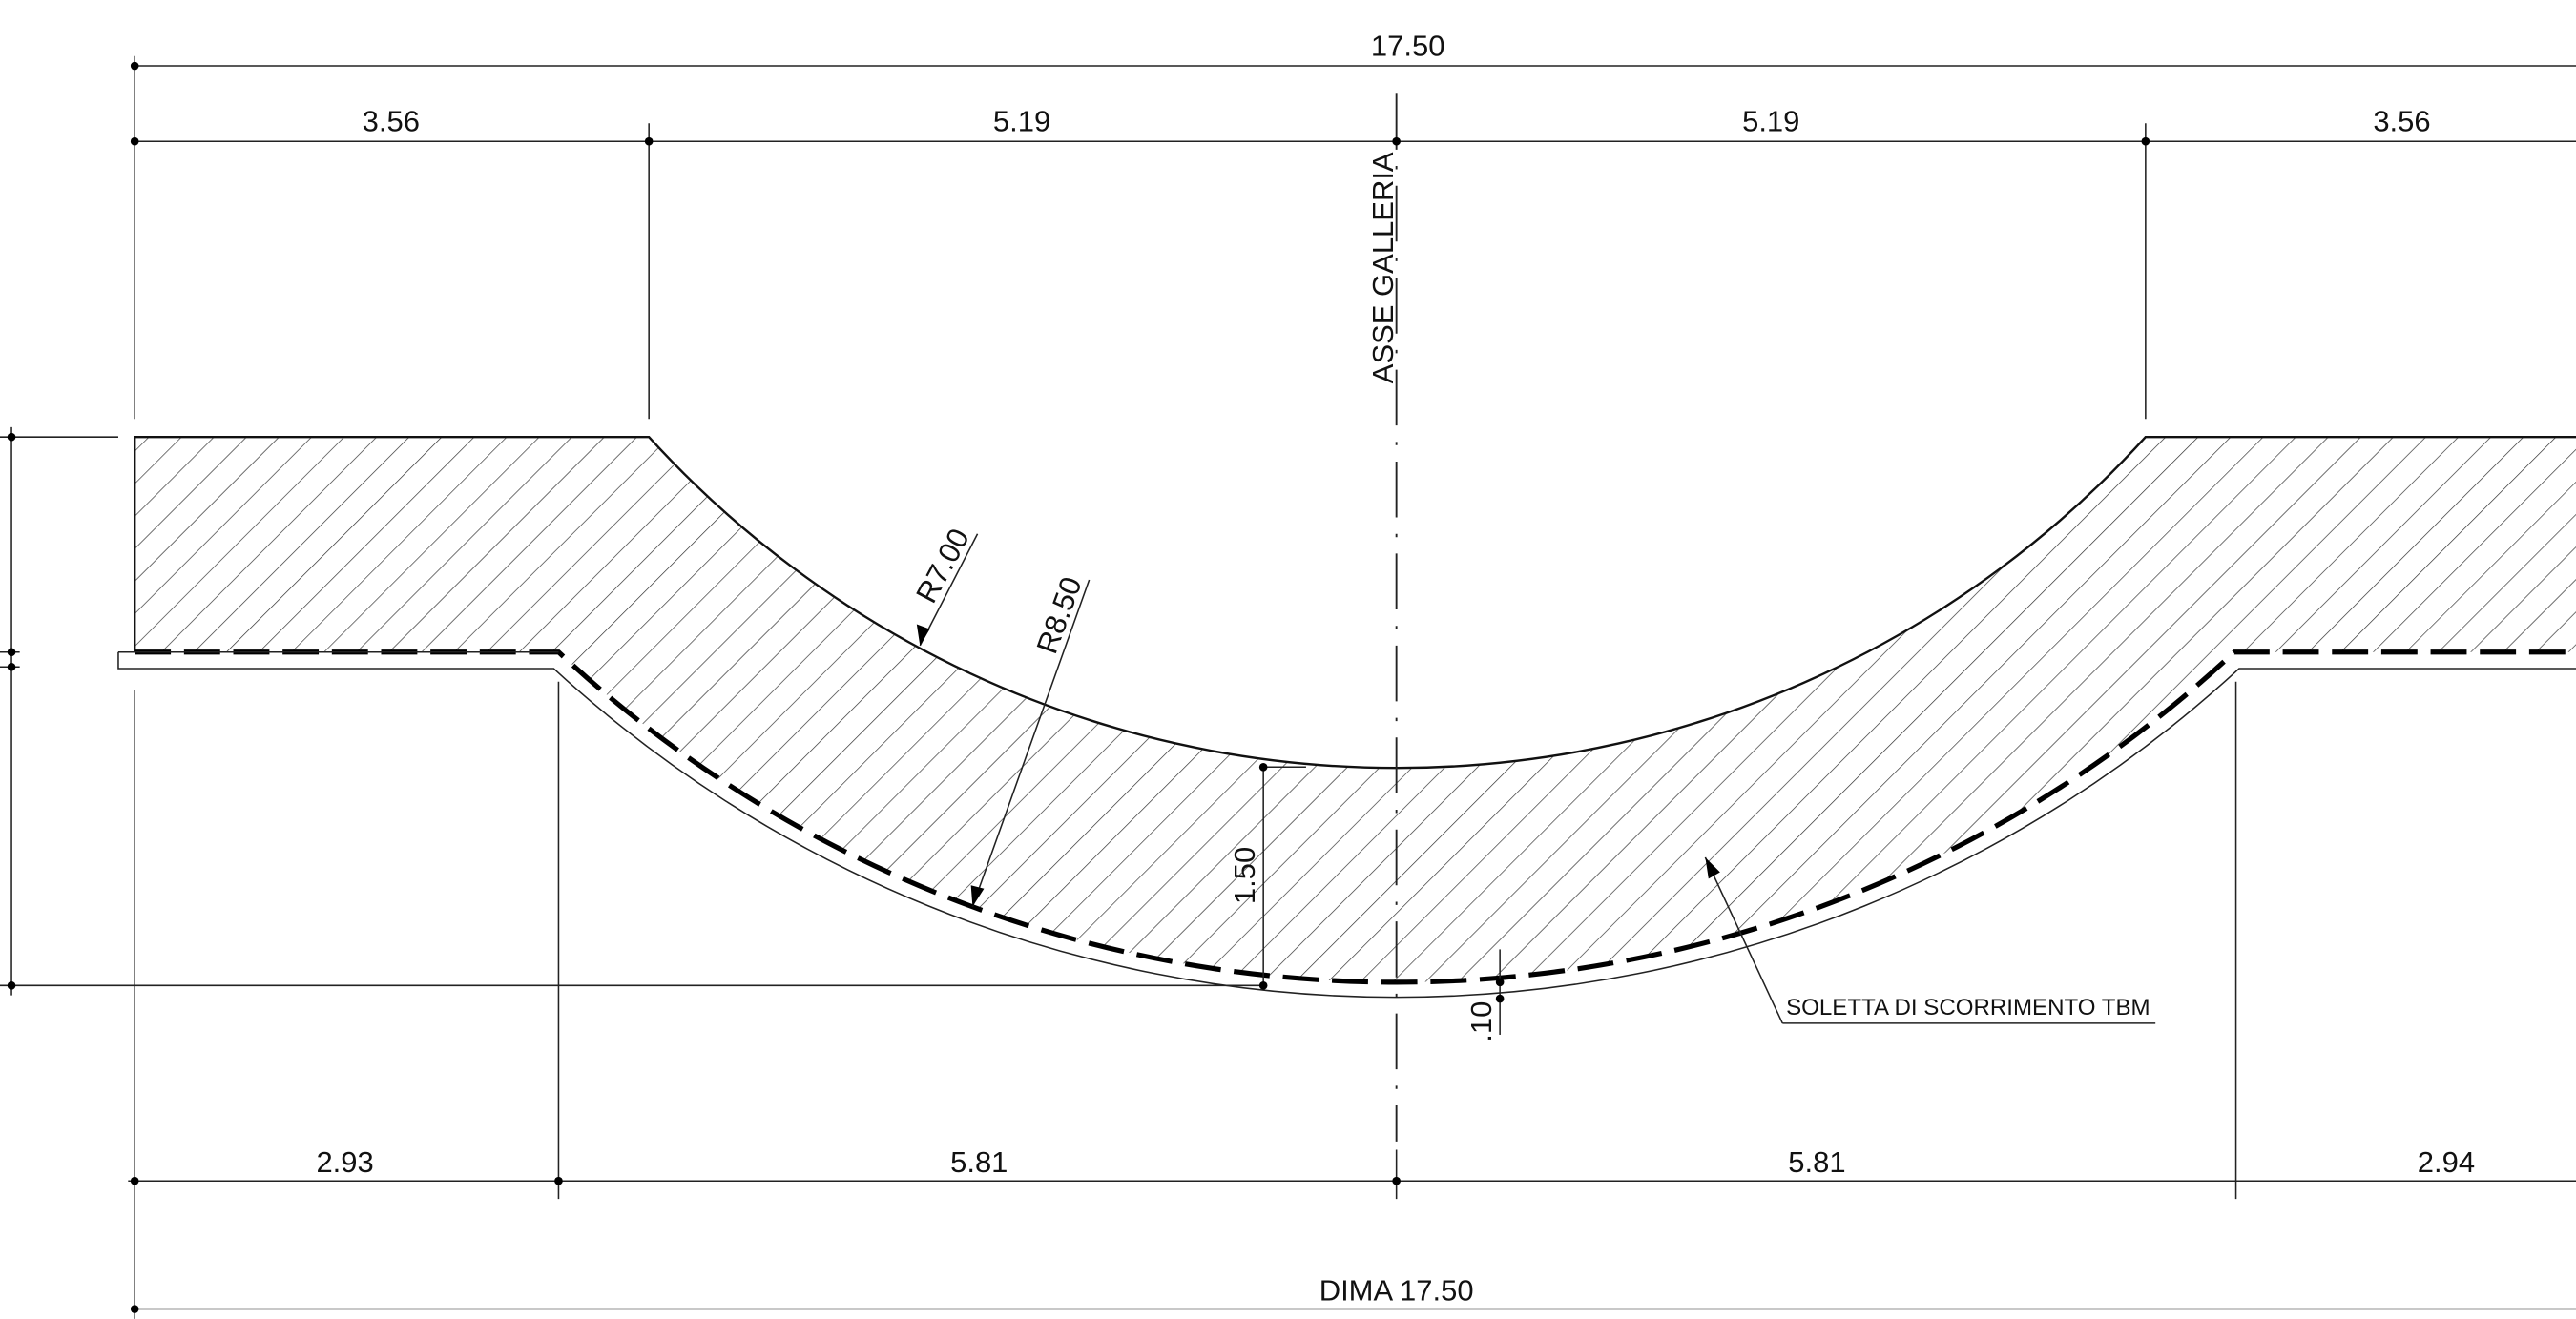 The width and height of the screenshot is (2576, 1319). I want to click on dimension-label: 1.50, so click(1244, 875).